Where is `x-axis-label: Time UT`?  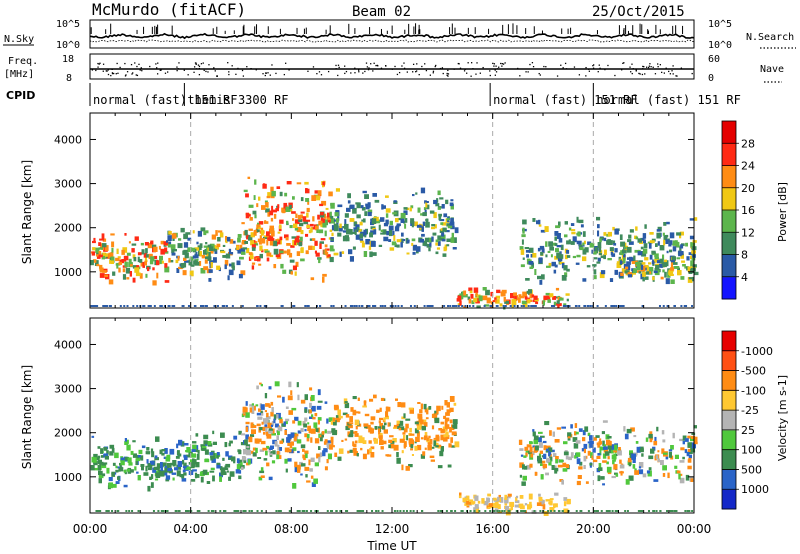 x-axis-label: Time UT is located at coordinates (391, 546).